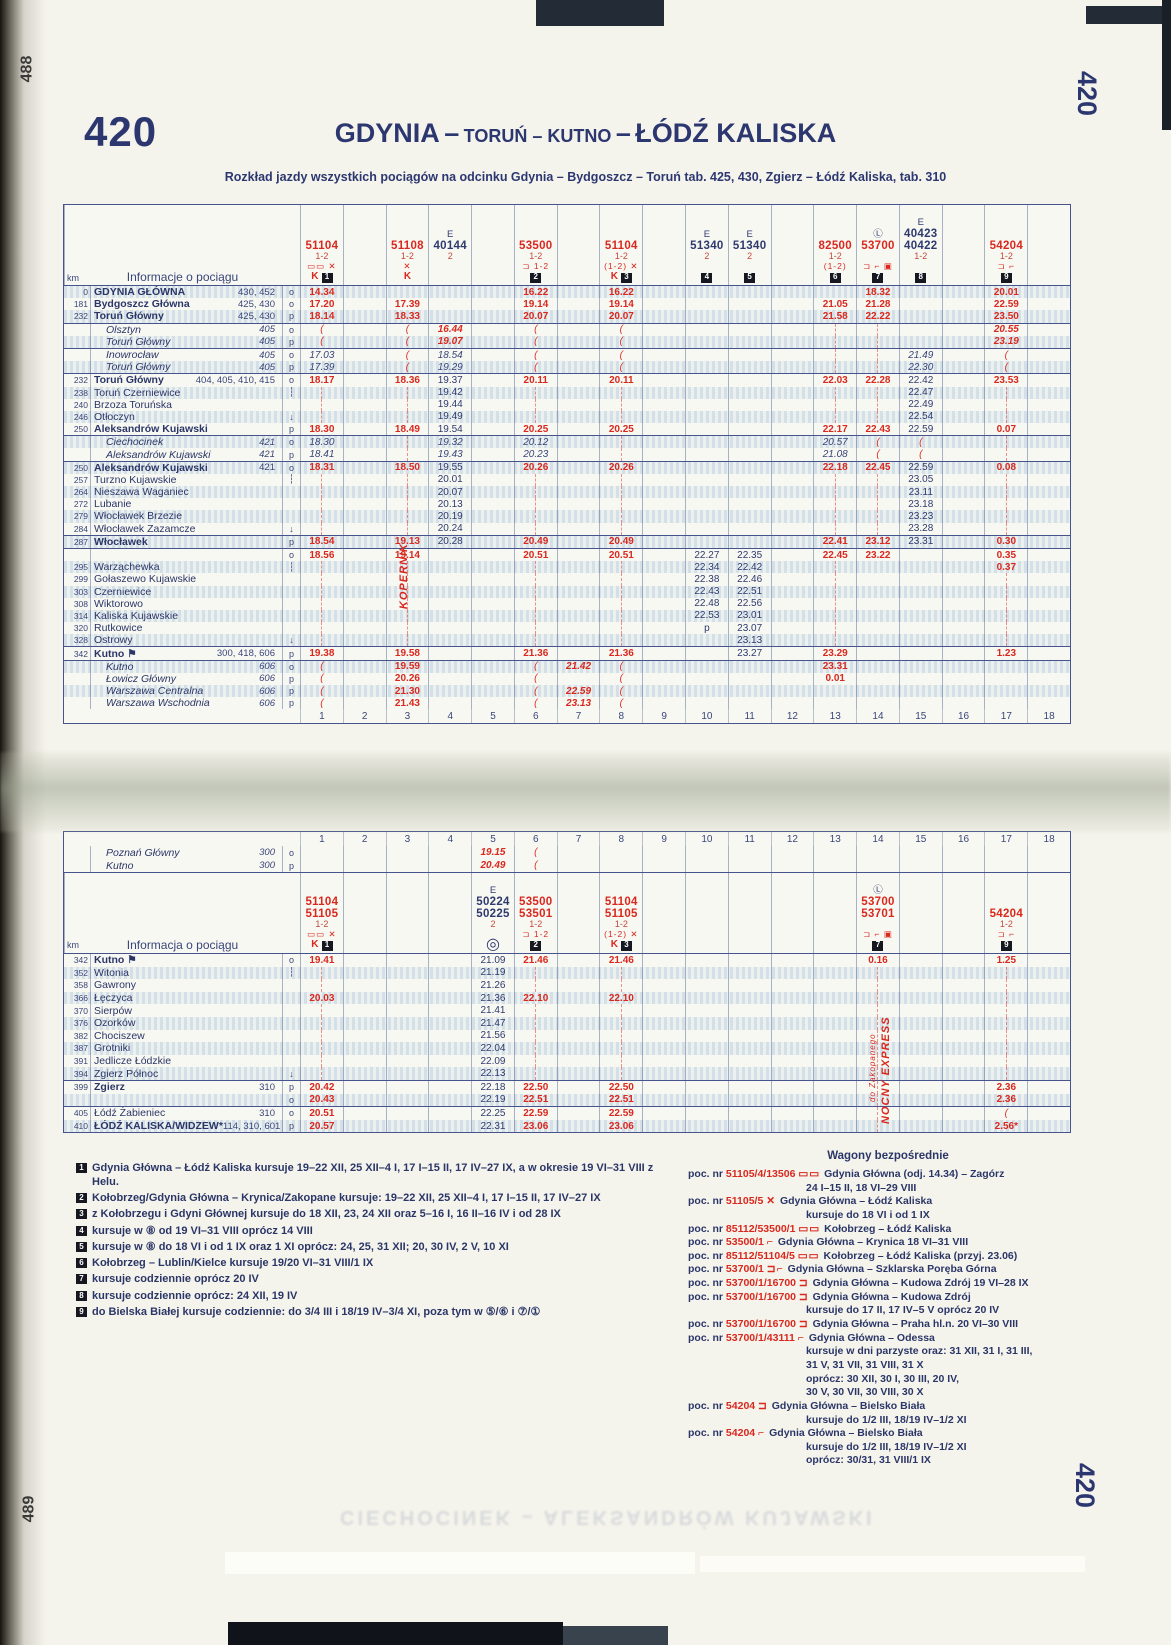  What do you see at coordinates (449, 367) in the screenshot?
I see `time-cell: 19.29` at bounding box center [449, 367].